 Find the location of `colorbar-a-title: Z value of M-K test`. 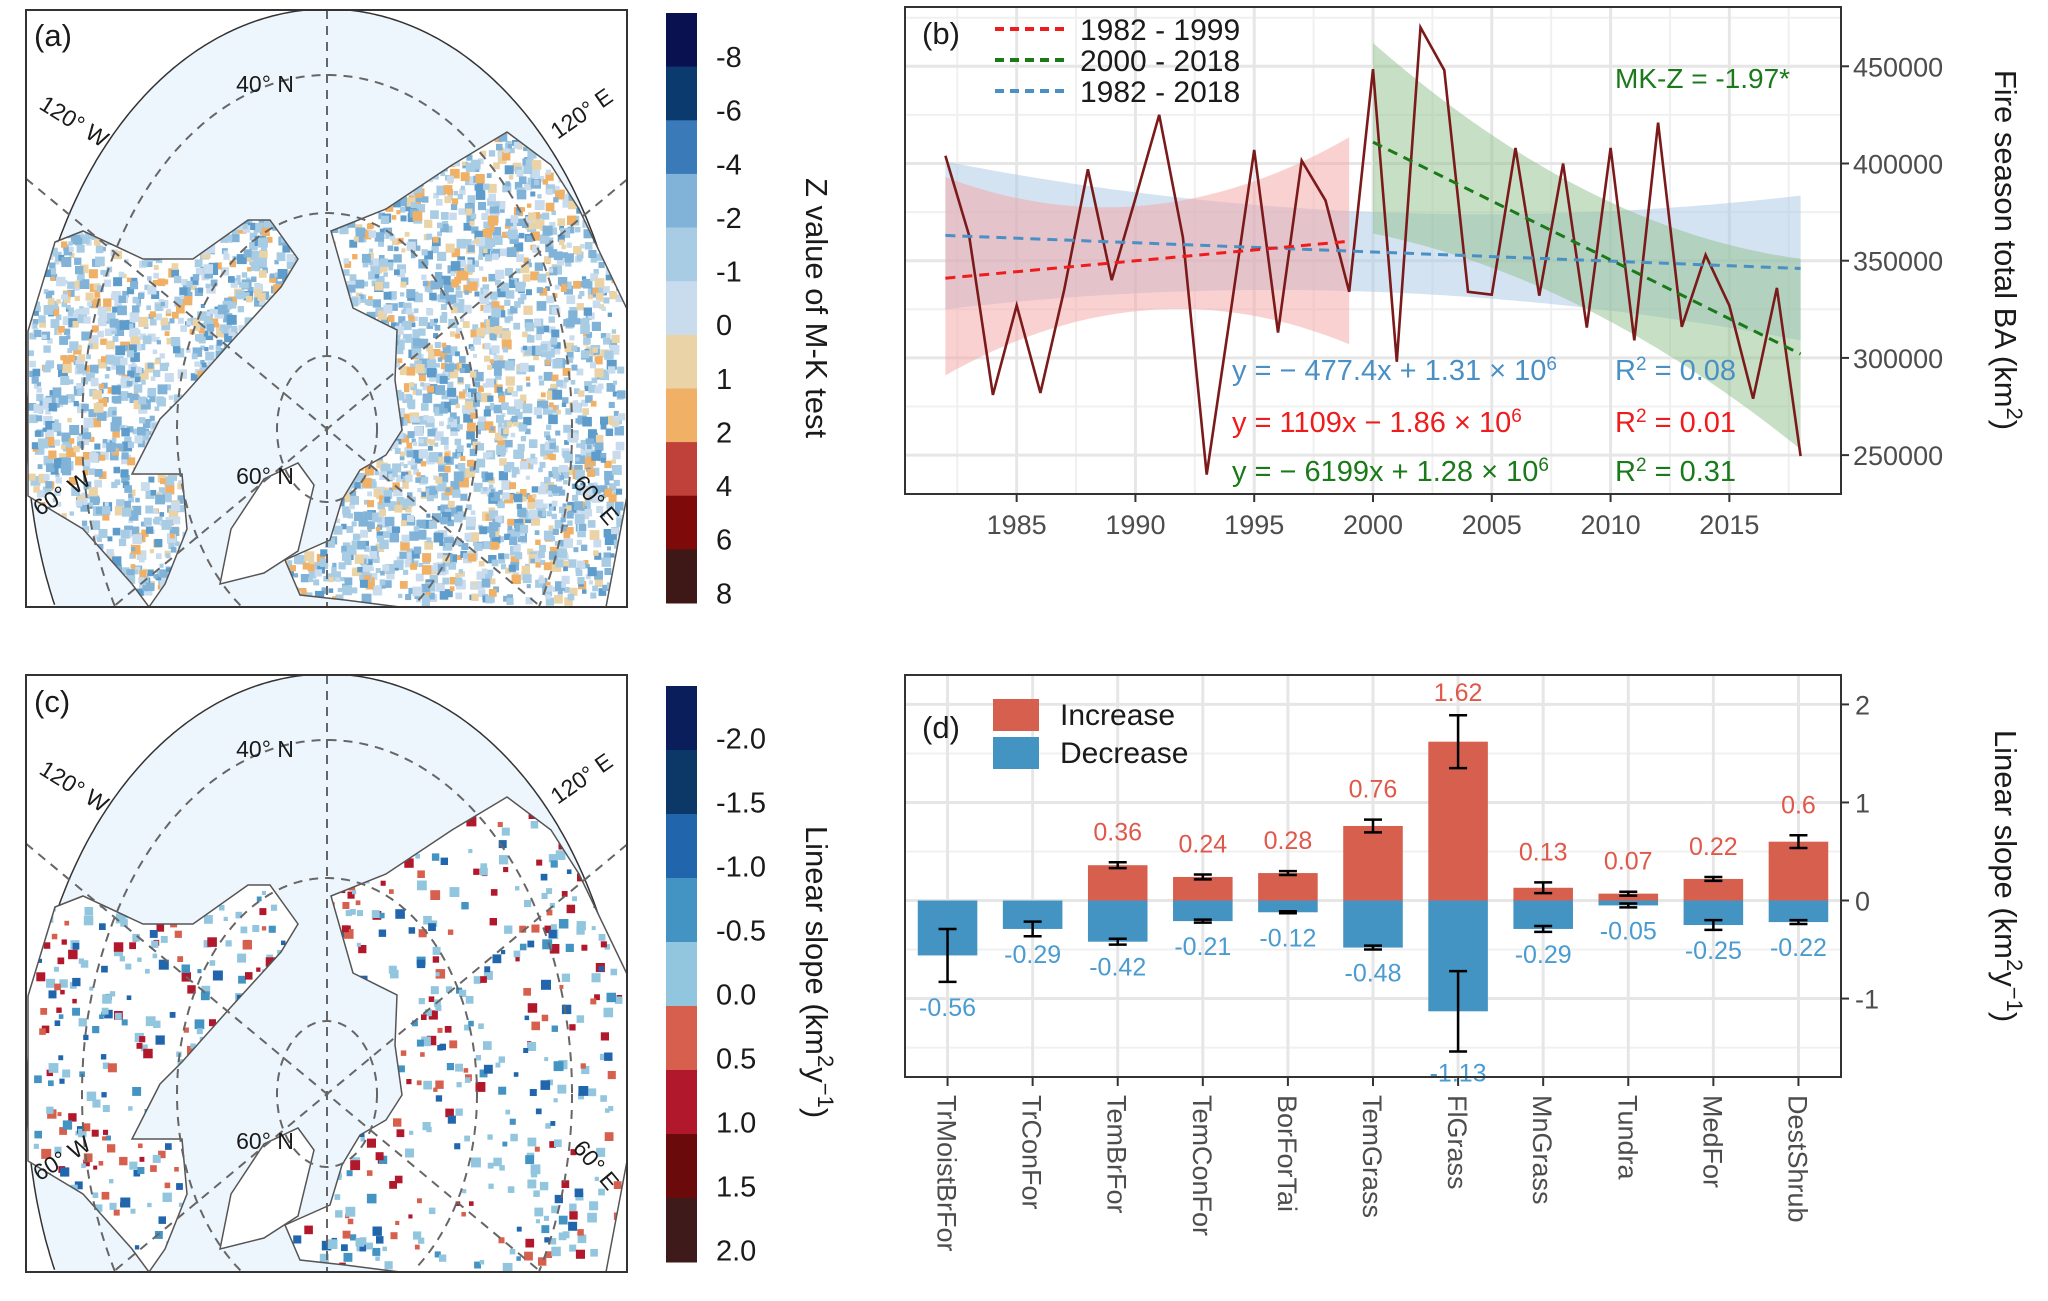

colorbar-a-title: Z value of M-K test is located at coordinates (816, 308).